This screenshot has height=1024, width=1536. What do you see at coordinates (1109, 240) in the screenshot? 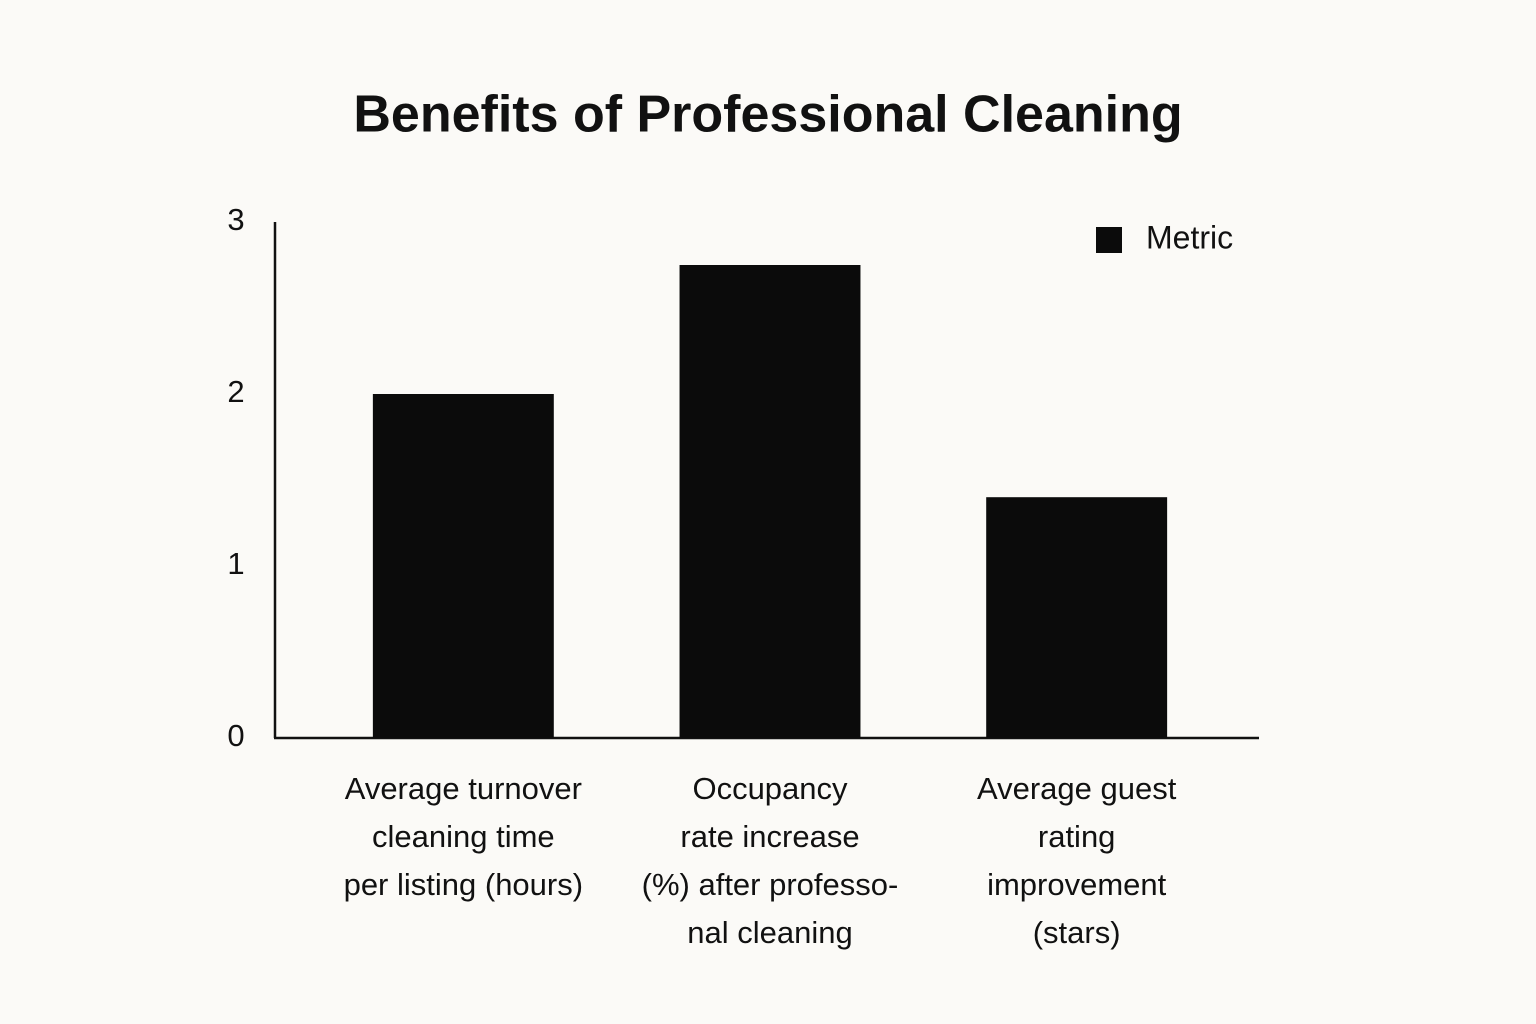
I see `legend-swatch` at bounding box center [1109, 240].